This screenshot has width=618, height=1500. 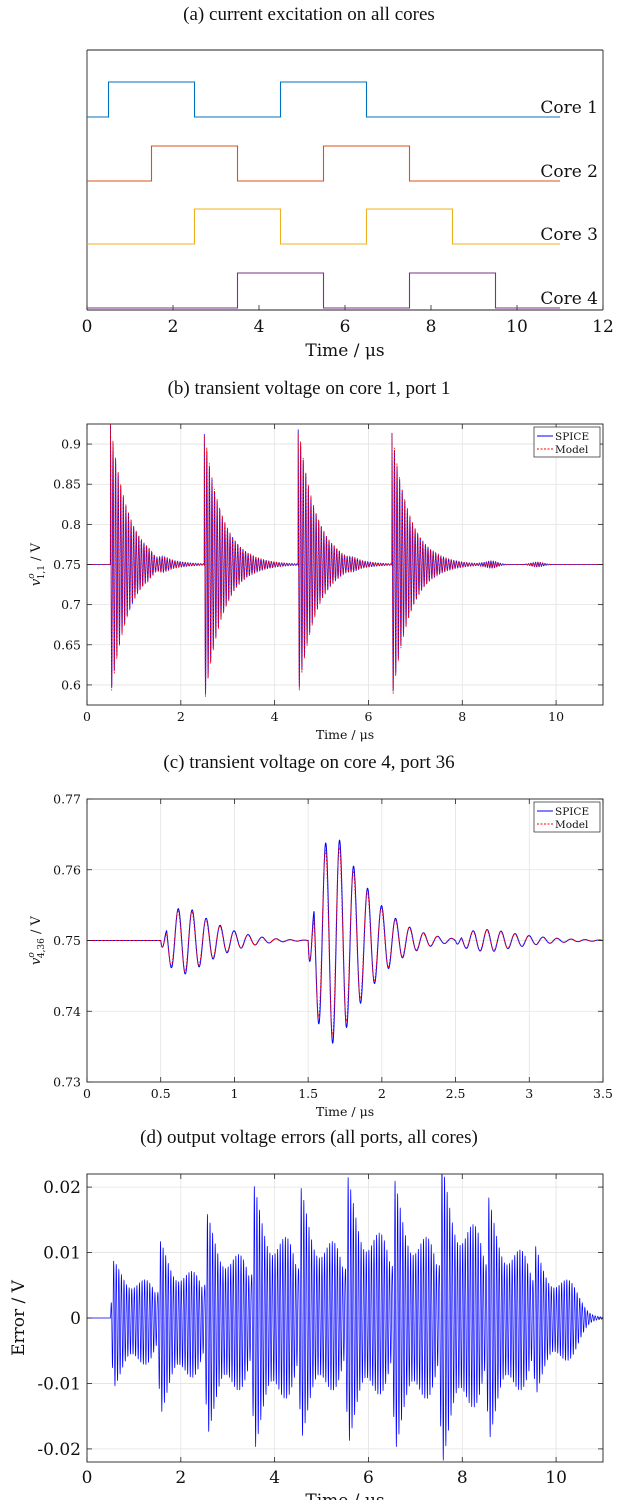 I want to click on panel-b-ylabel-unit: / V, so click(x=36, y=553).